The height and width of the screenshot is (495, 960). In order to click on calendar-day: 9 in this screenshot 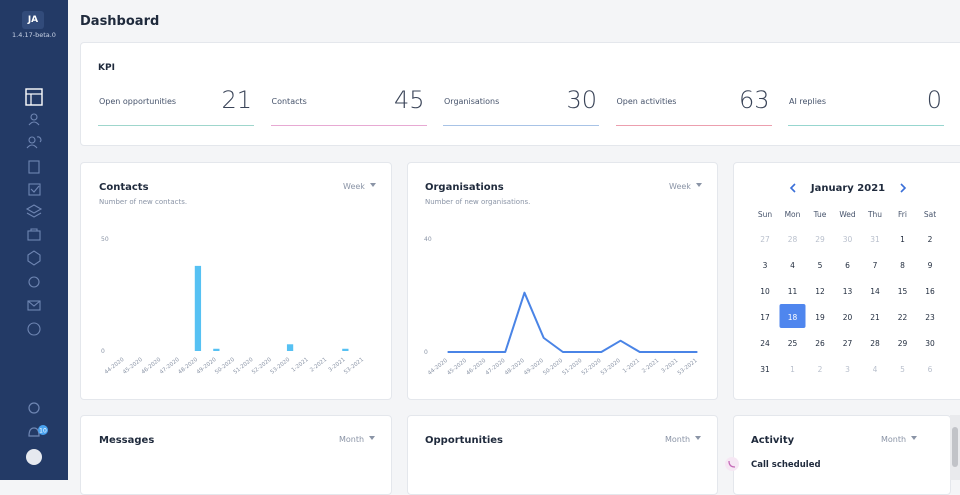, I will do `click(930, 265)`.